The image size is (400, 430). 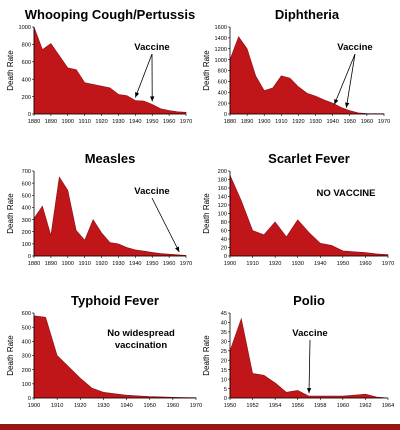 I want to click on chart-title: Scarlet Fever, so click(x=309, y=158).